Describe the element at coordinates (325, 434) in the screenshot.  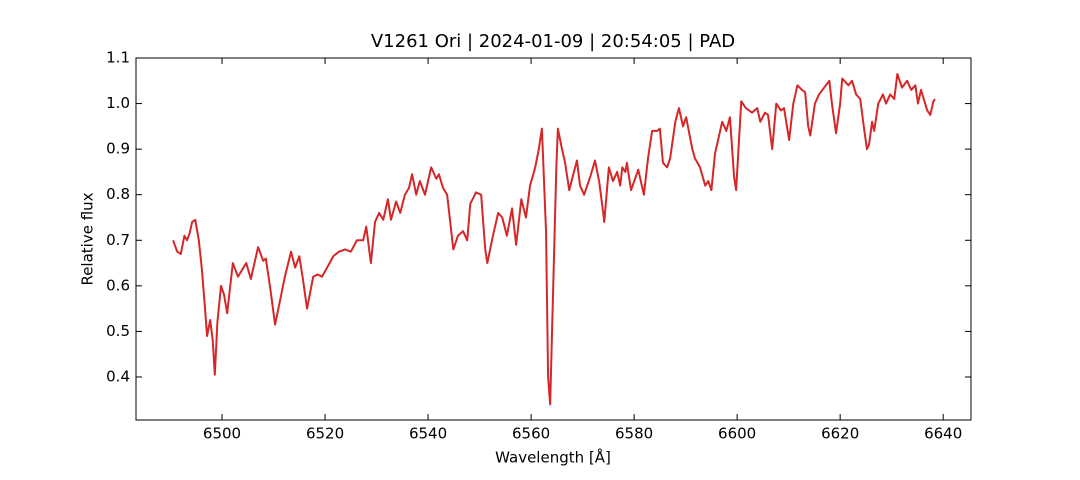
I see `x-tick-label: 6520` at that location.